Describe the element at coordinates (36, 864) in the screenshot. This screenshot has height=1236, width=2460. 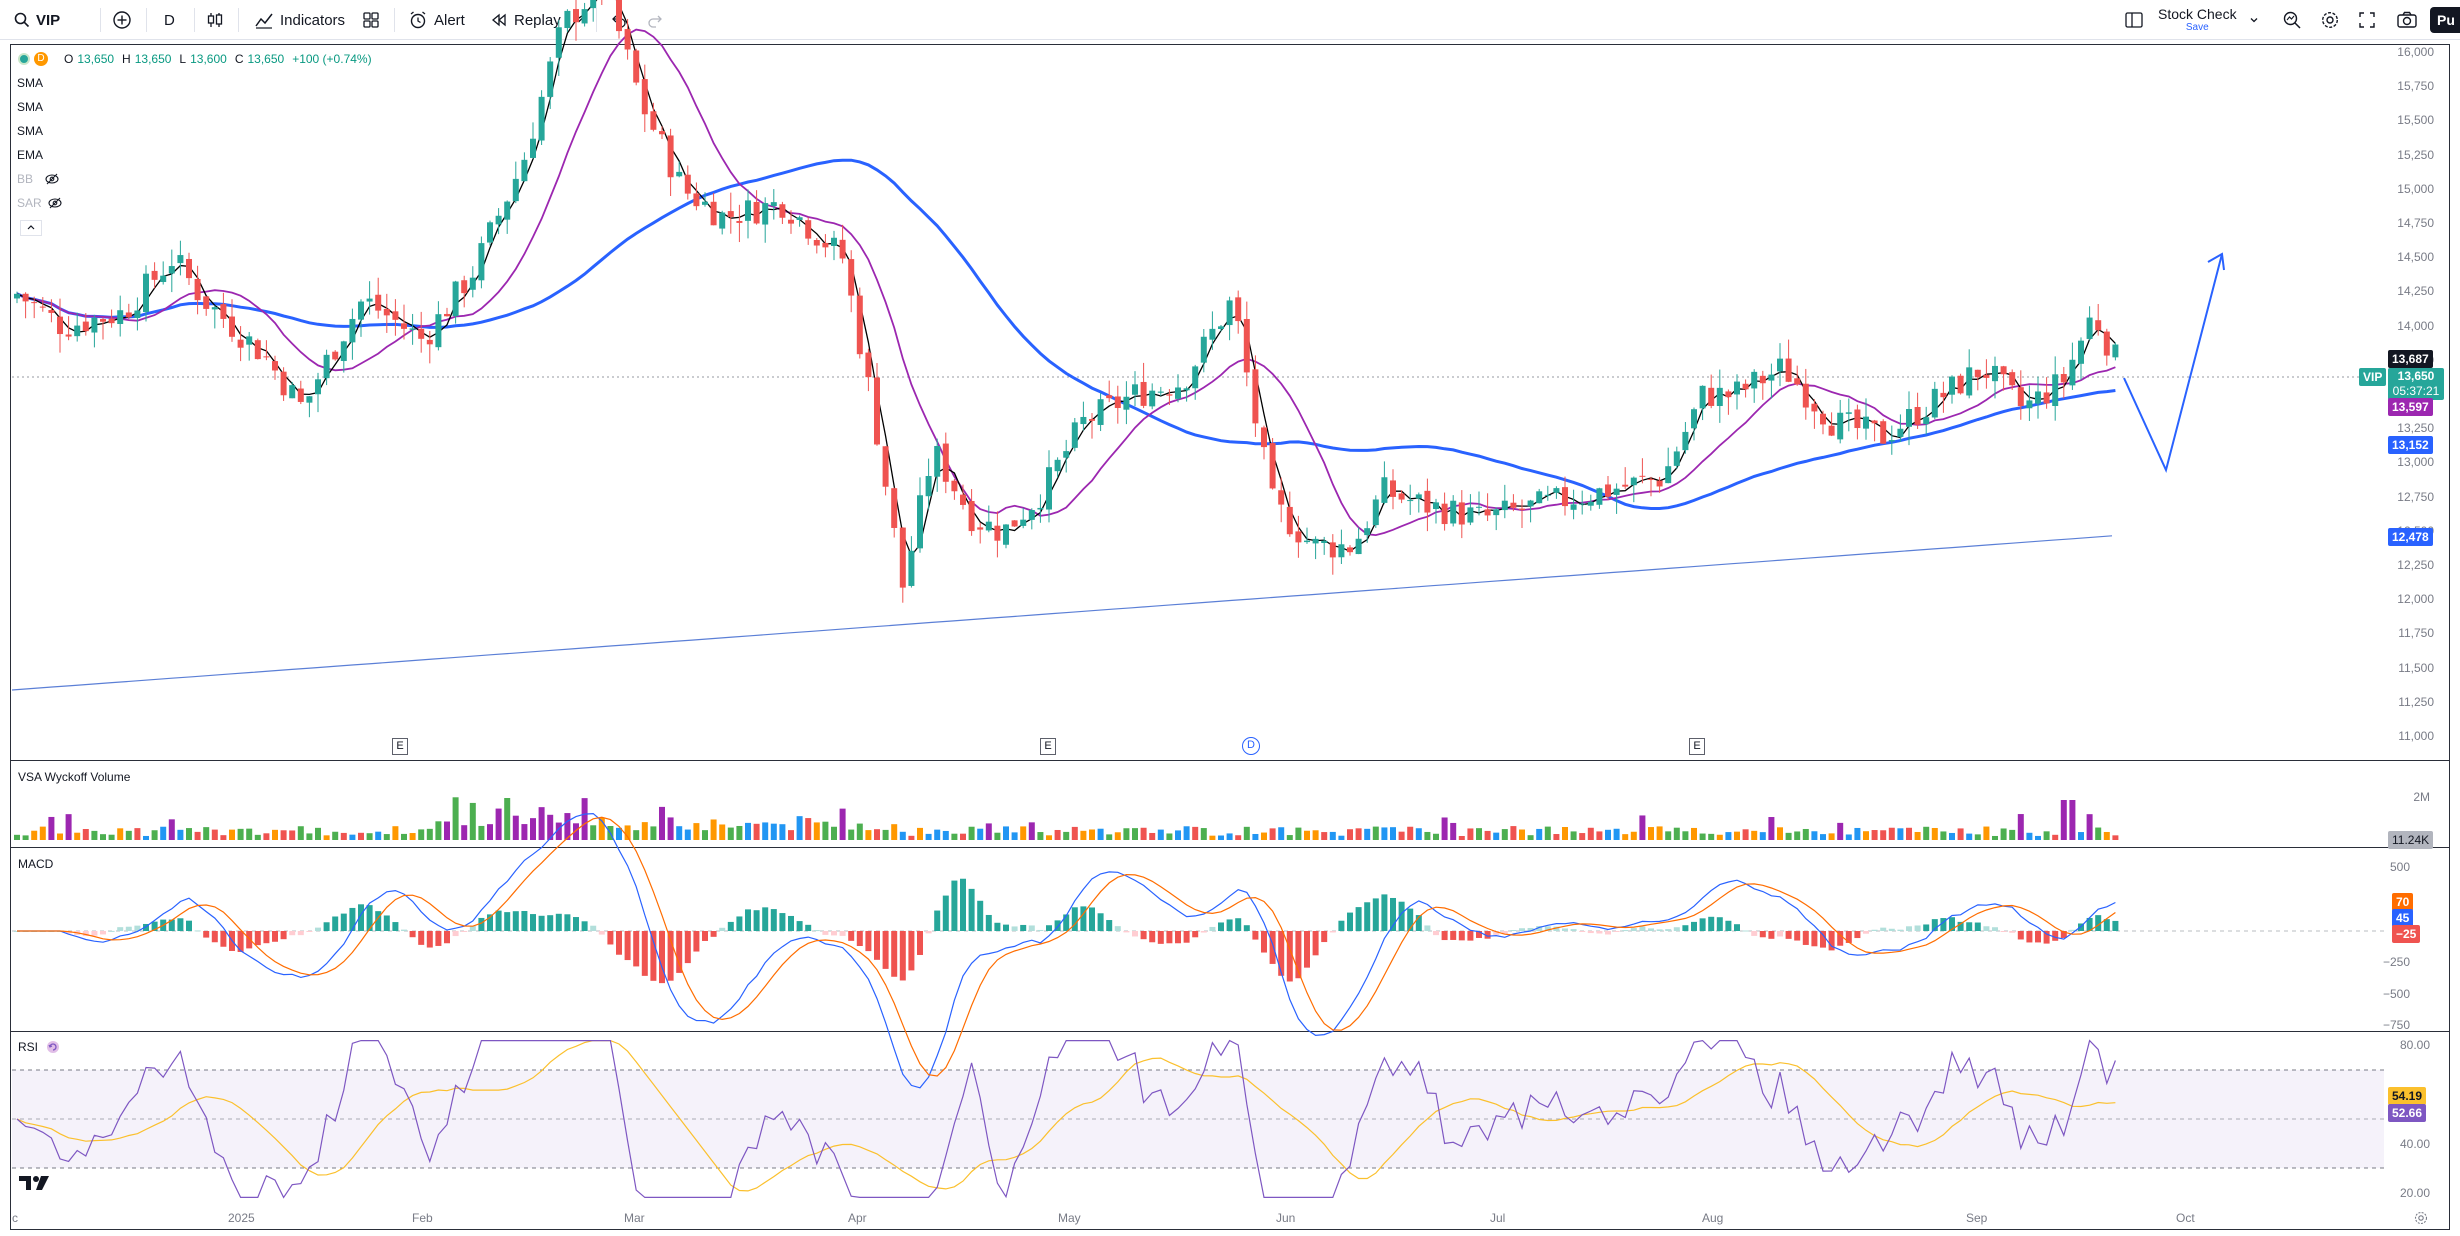
I see `macd-pane-title: MACD` at that location.